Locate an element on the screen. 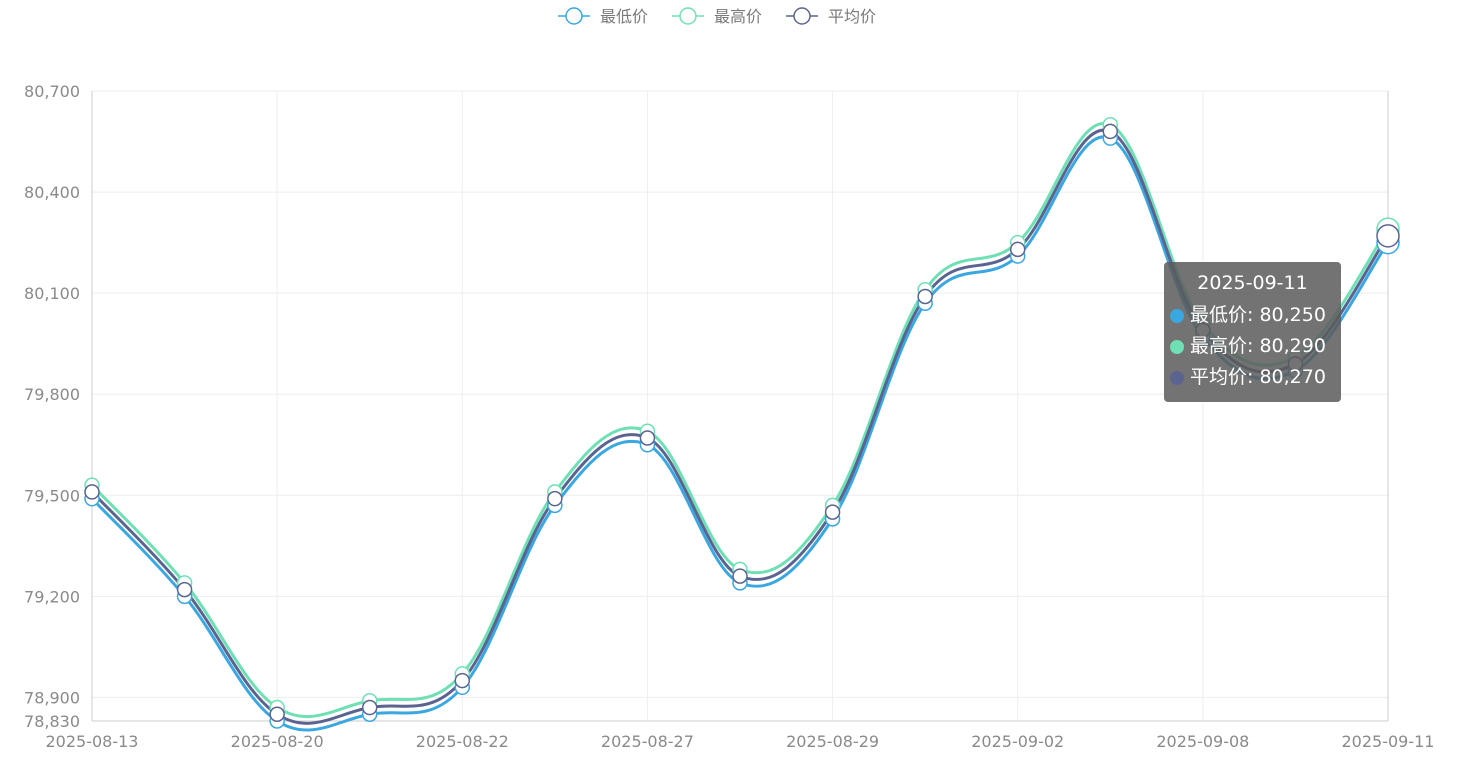  y-tick-label: 78,830 is located at coordinates (52, 721).